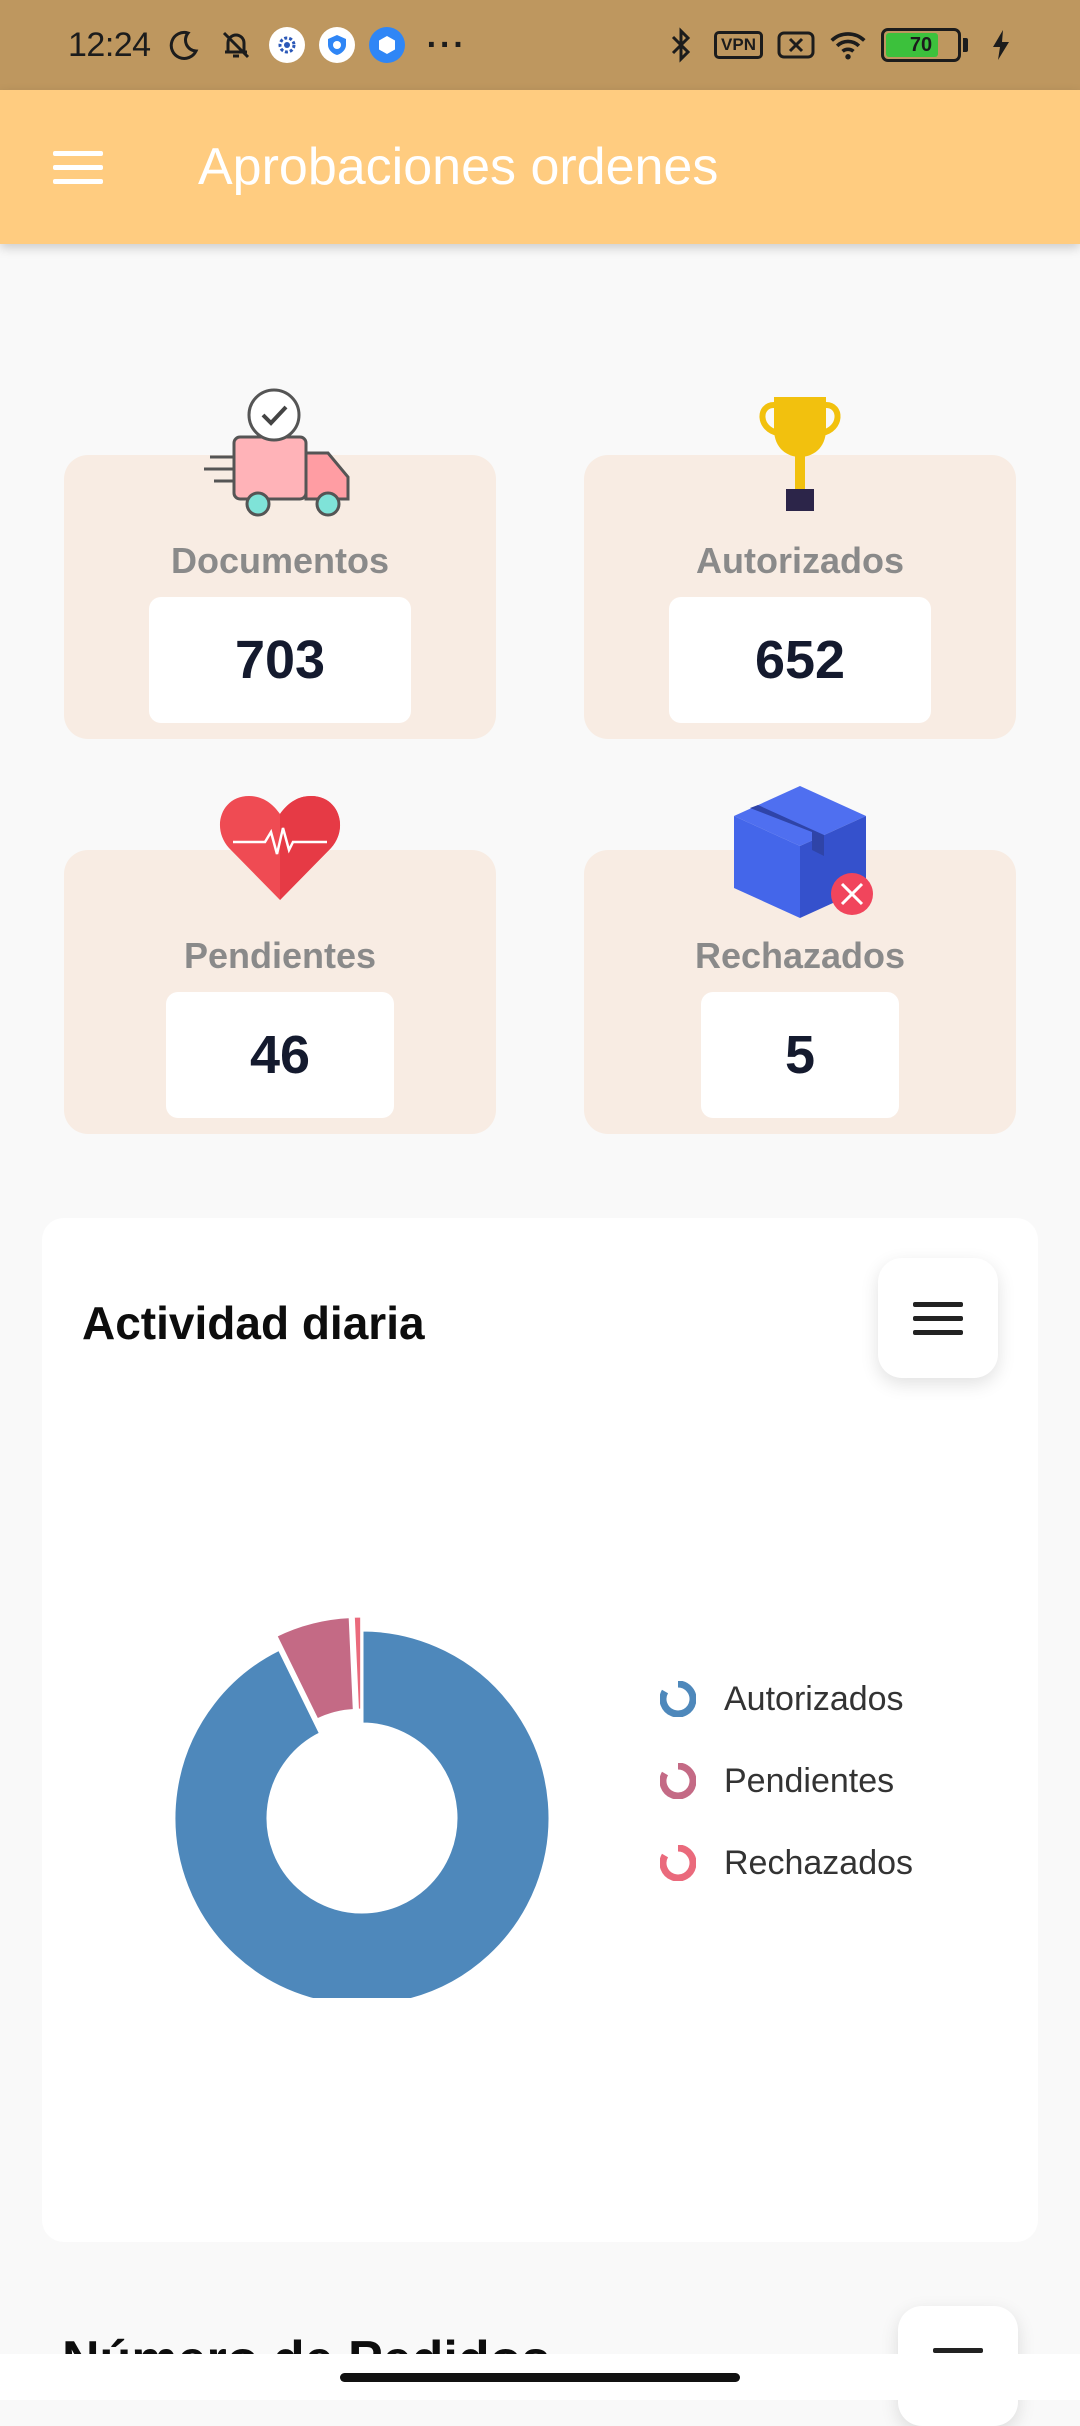  What do you see at coordinates (848, 45) in the screenshot?
I see `wifi-icon` at bounding box center [848, 45].